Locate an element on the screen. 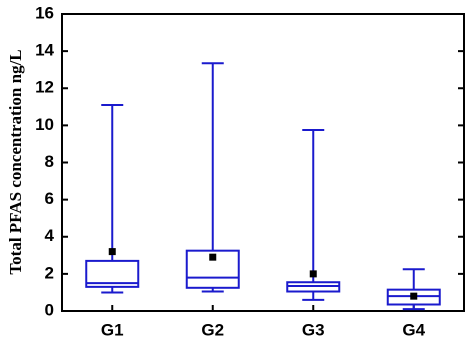 Image resolution: width=474 pixels, height=343 pixels. x-tick-label: G4 is located at coordinates (413, 329).